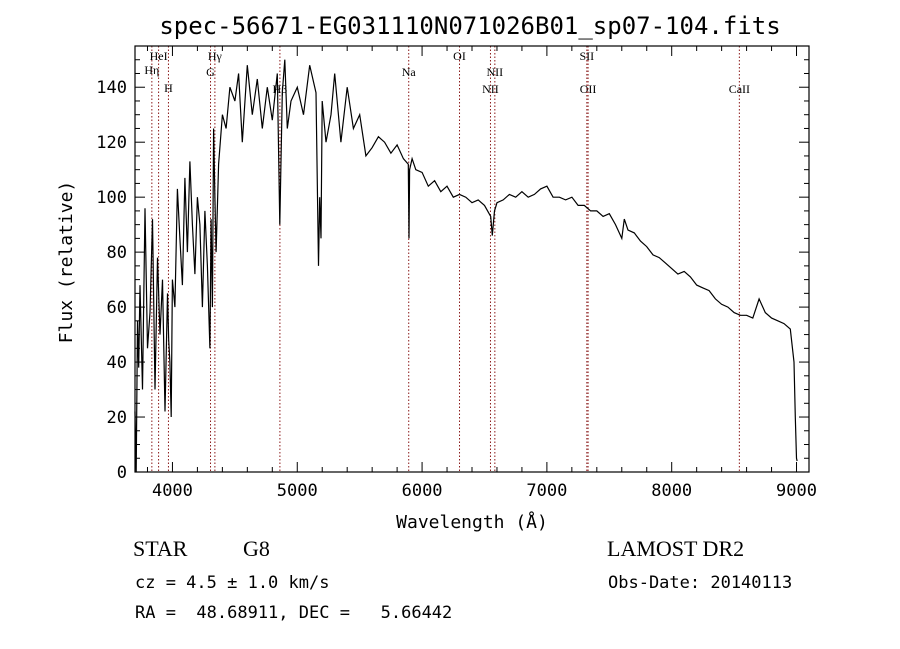 The height and width of the screenshot is (649, 900). I want to click on redshift-velocity: cz = 4.5 ± 1.0 km/s, so click(232, 583).